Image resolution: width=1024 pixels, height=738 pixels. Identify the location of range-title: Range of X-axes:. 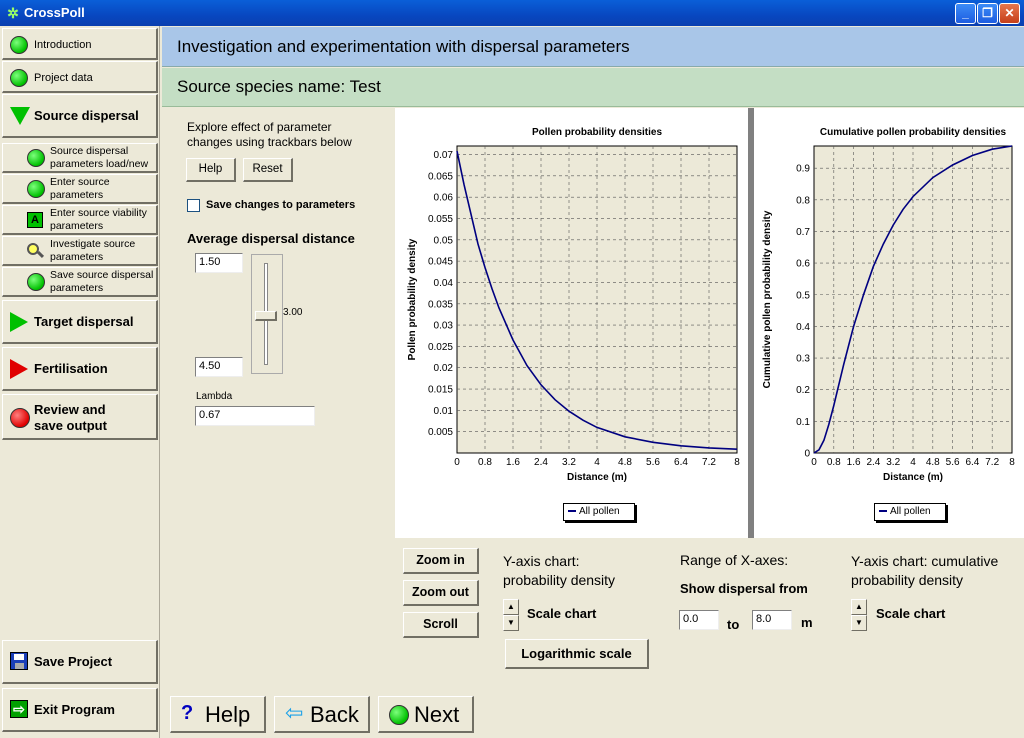
(734, 560).